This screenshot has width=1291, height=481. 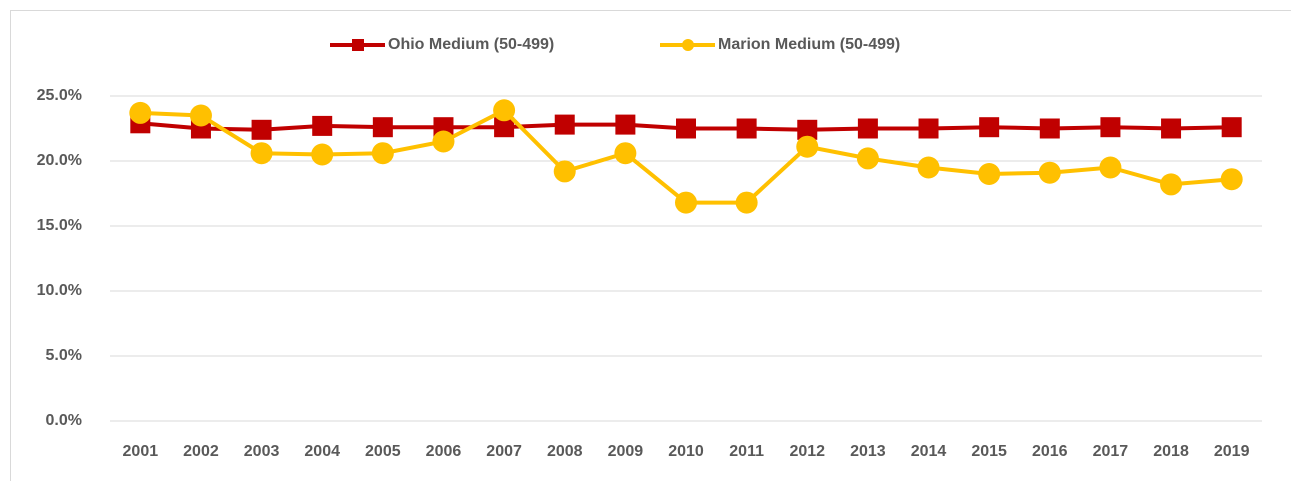 What do you see at coordinates (59, 160) in the screenshot?
I see `y-tick-label: 20.0%` at bounding box center [59, 160].